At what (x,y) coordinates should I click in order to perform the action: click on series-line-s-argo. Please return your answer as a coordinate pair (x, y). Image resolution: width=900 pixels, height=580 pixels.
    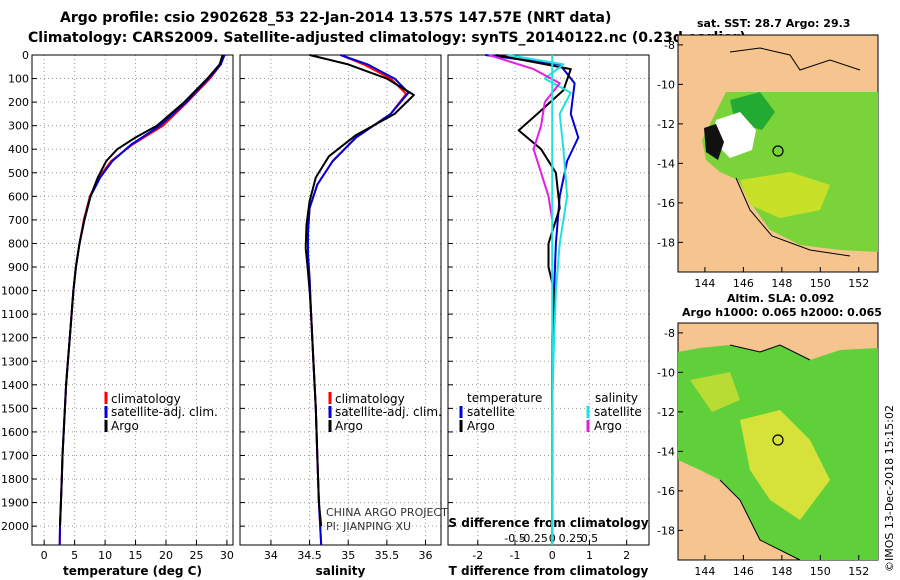
    Looking at the image, I should click on (524, 137).